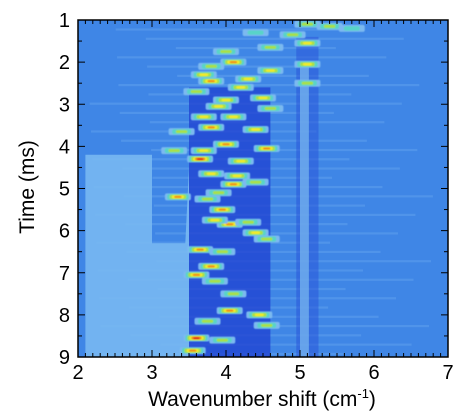 This screenshot has width=461, height=416. I want to click on y-tick-label: 7, so click(64, 274).